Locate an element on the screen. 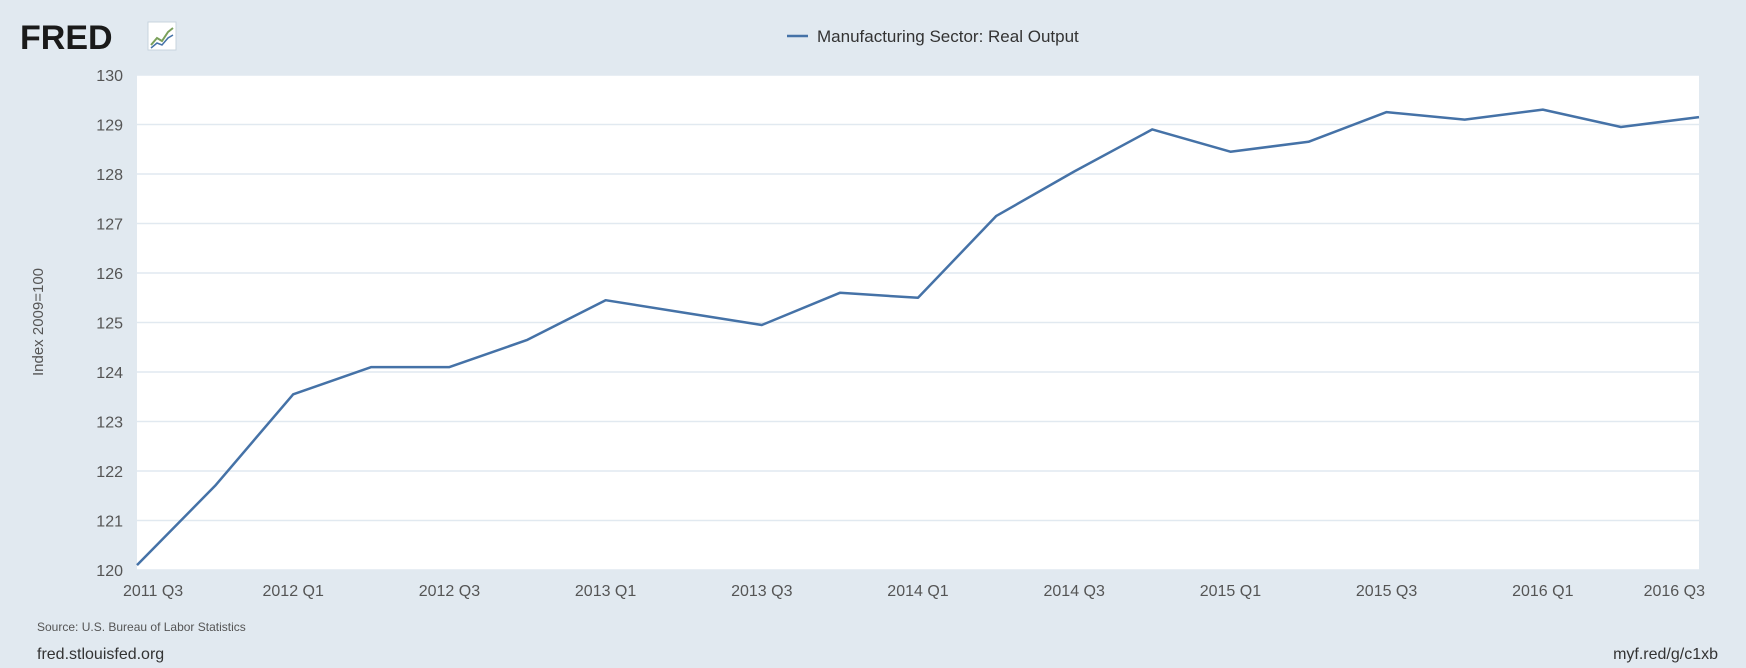 This screenshot has width=1746, height=668. x-tick-label: 2016 Q1 is located at coordinates (1542, 591).